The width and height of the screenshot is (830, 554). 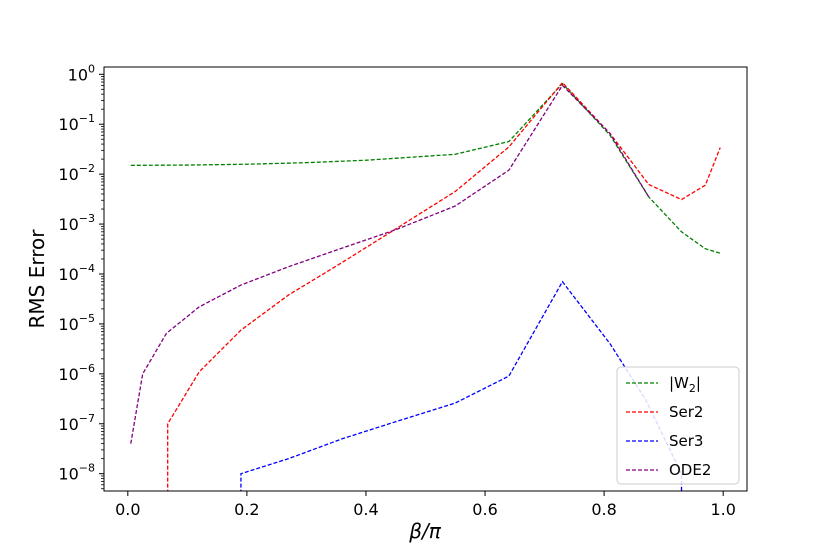 I want to click on x-tick-label: 0.8, so click(x=603, y=509).